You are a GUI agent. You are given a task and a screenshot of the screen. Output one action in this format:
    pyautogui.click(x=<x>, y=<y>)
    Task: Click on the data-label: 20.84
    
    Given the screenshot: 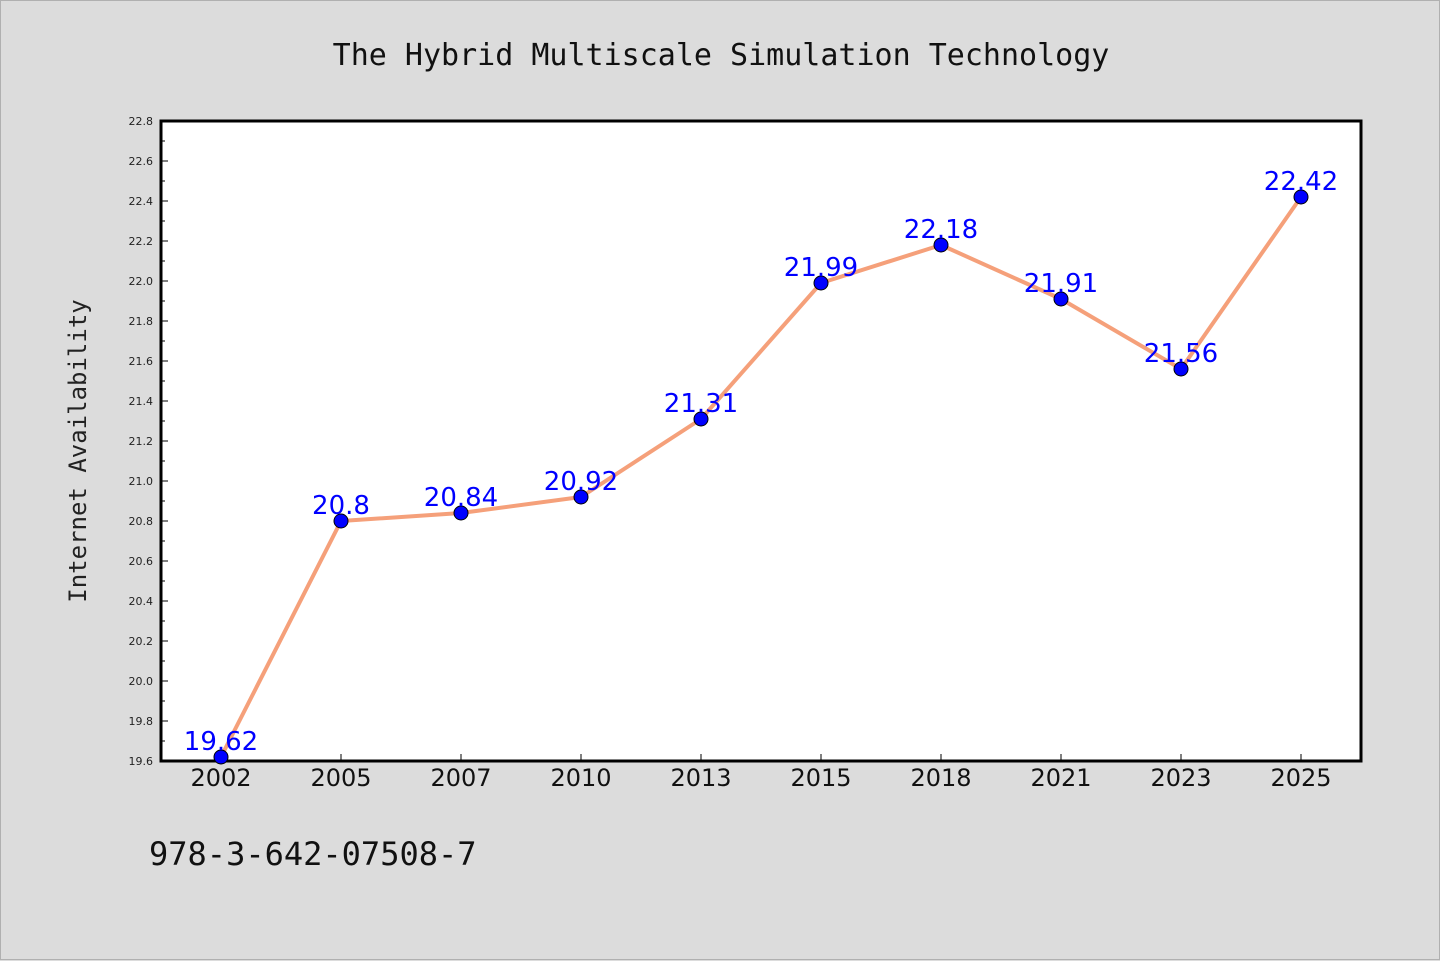 What is the action you would take?
    pyautogui.click(x=461, y=498)
    